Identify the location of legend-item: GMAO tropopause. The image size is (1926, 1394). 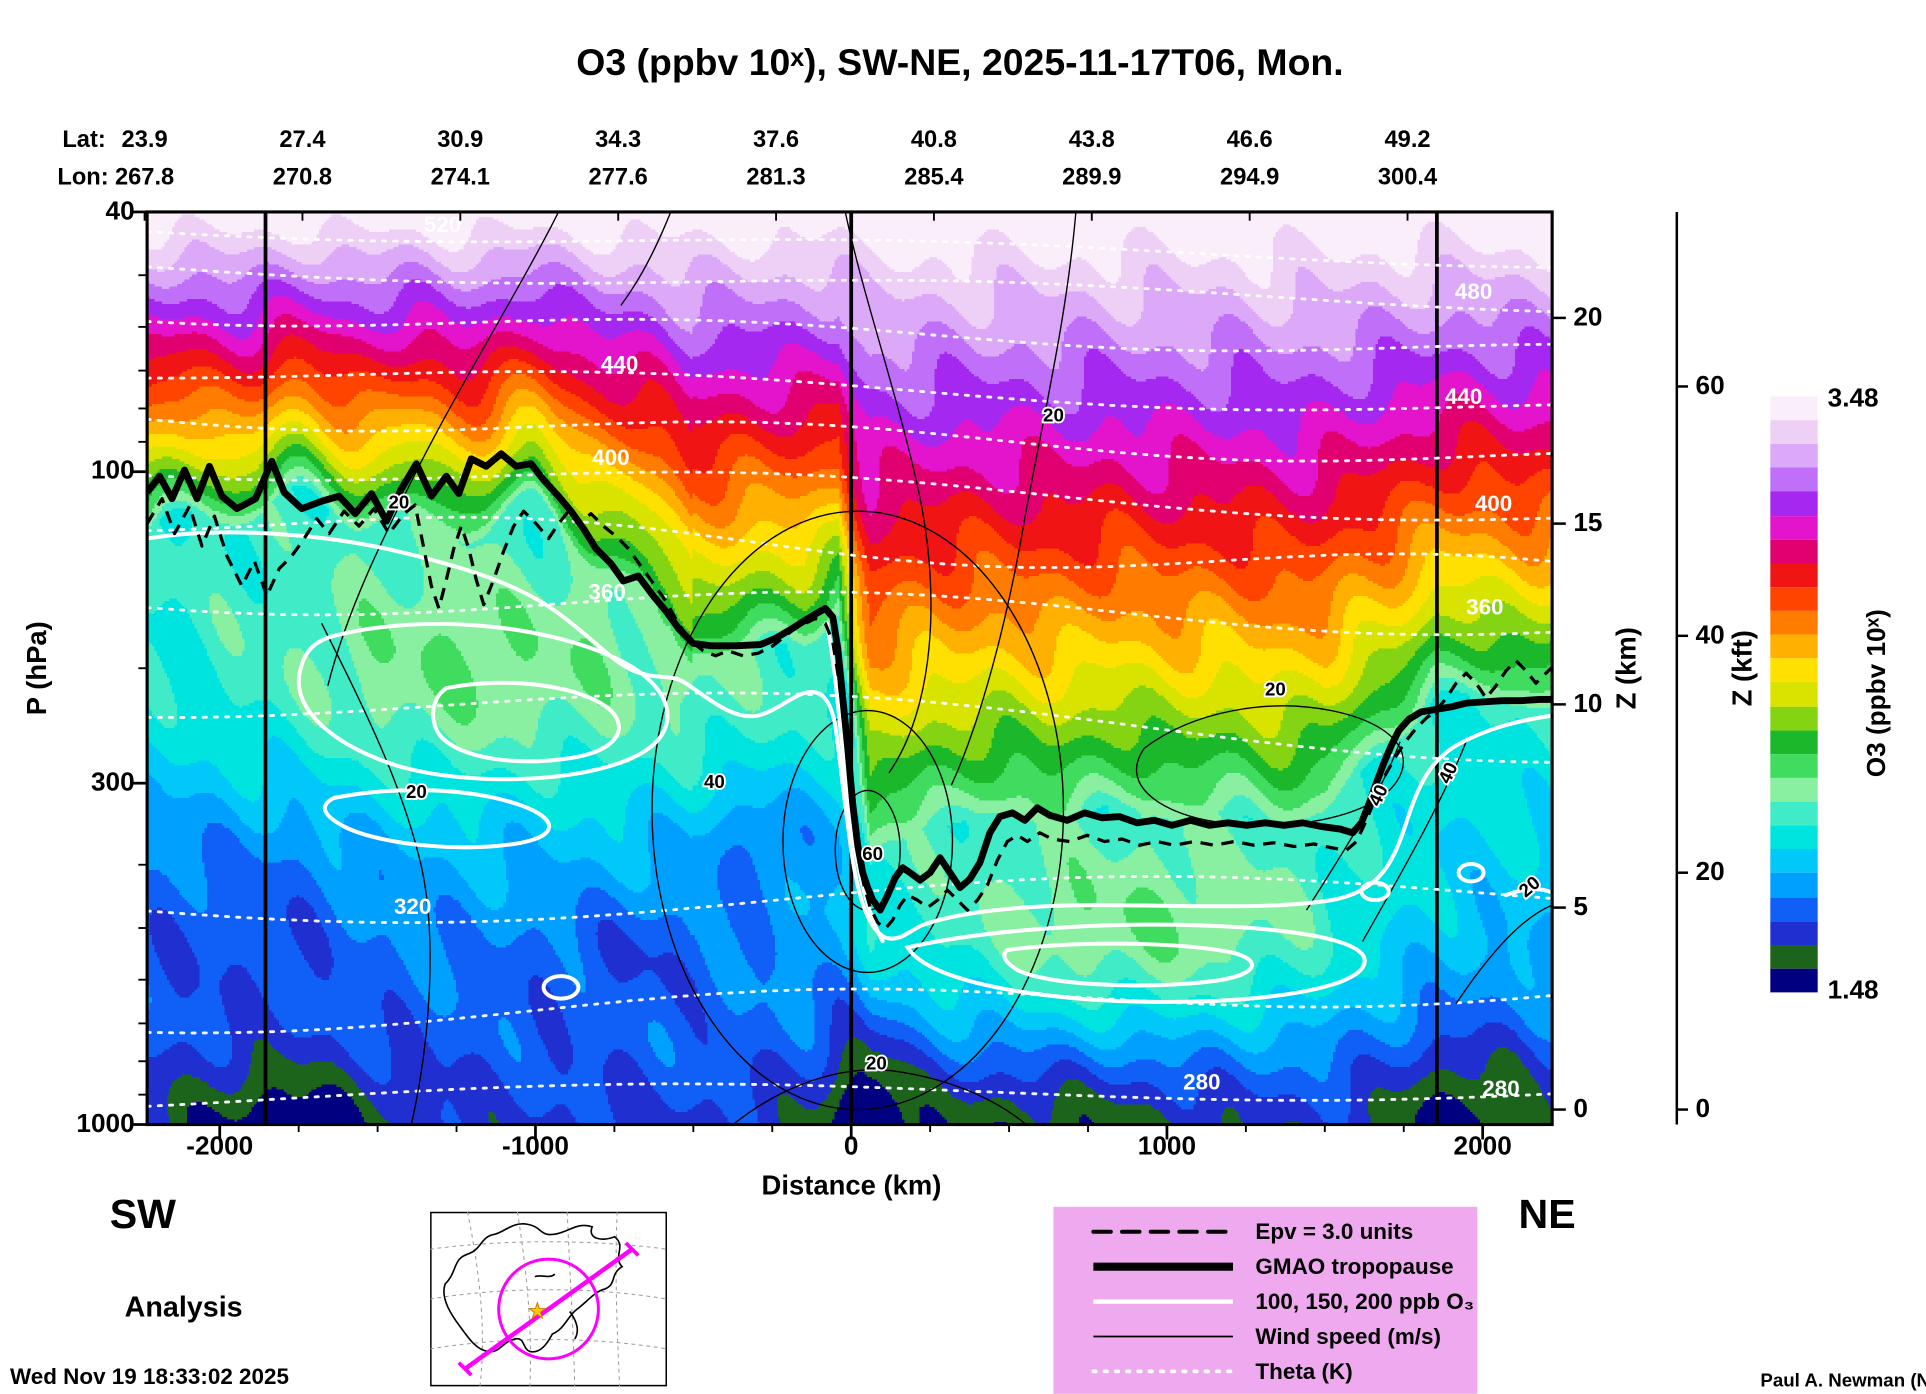
(1271, 1266).